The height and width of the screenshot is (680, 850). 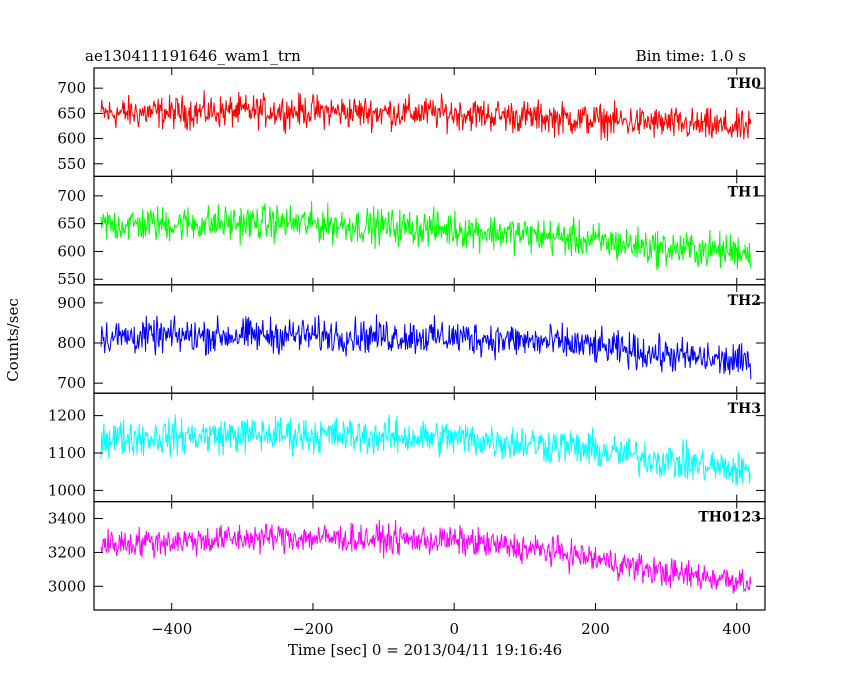 What do you see at coordinates (426, 556) in the screenshot?
I see `series-line-th0123` at bounding box center [426, 556].